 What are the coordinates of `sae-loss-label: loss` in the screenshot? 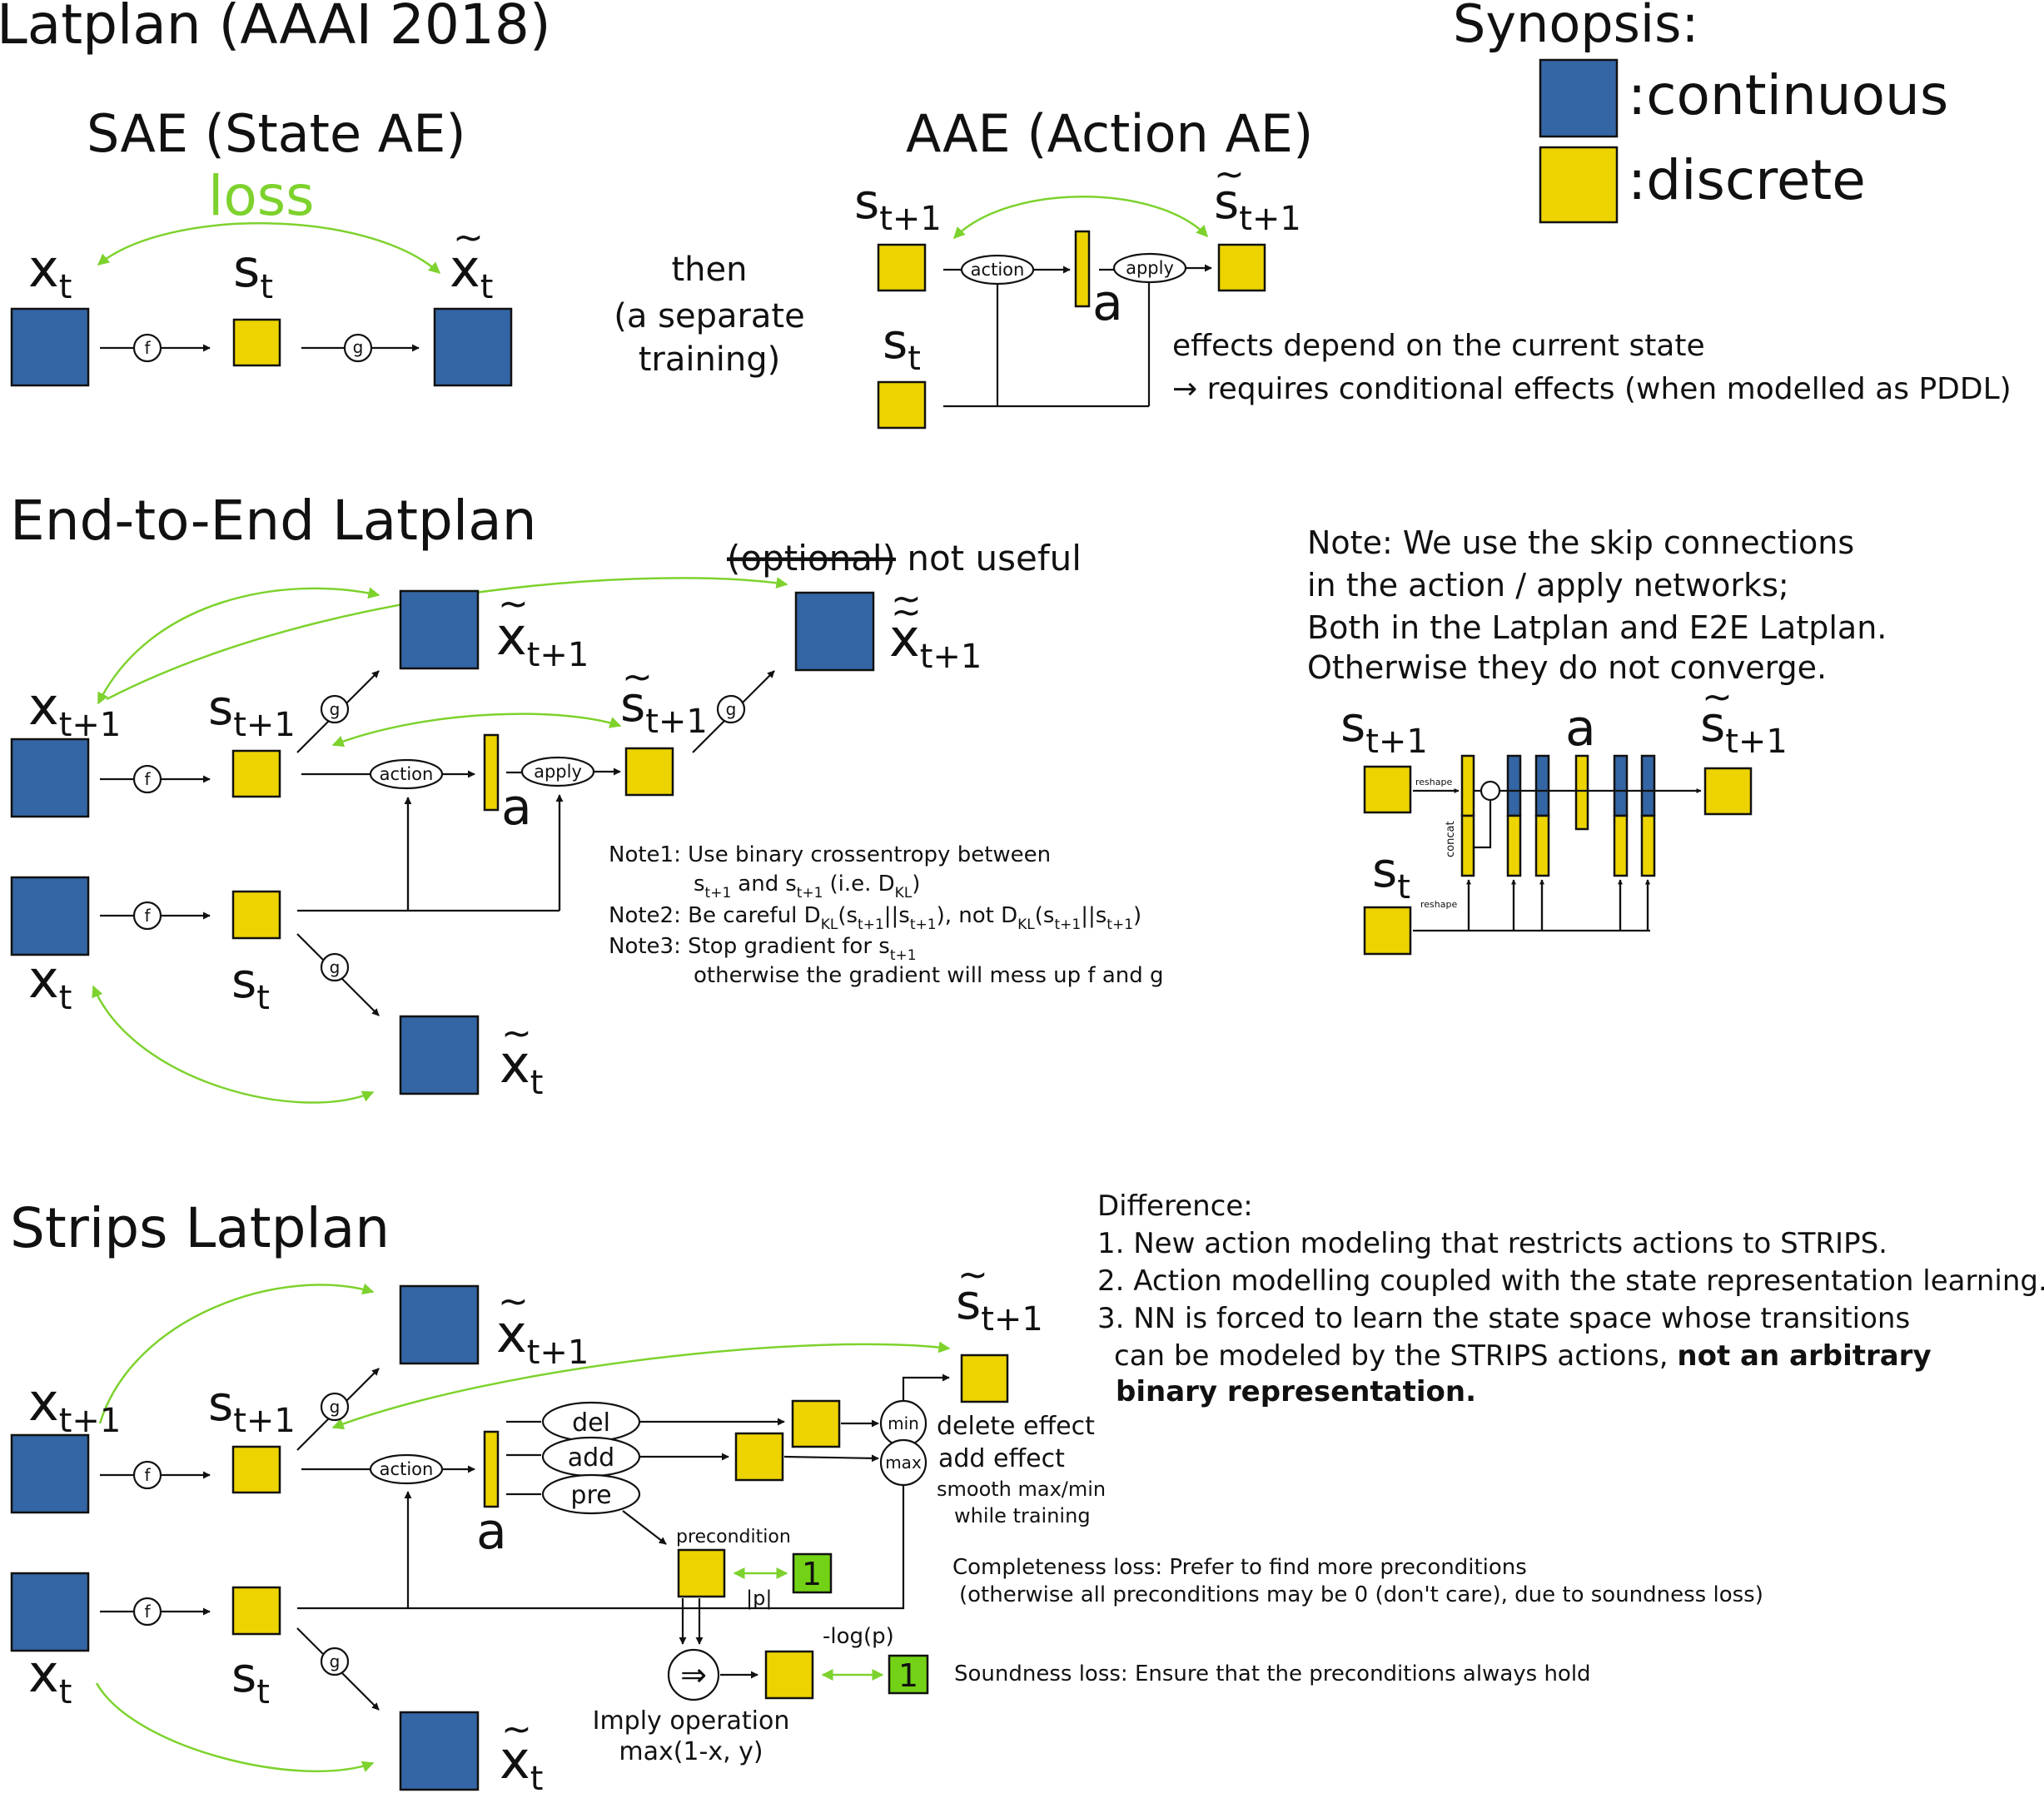 It's located at (261, 196).